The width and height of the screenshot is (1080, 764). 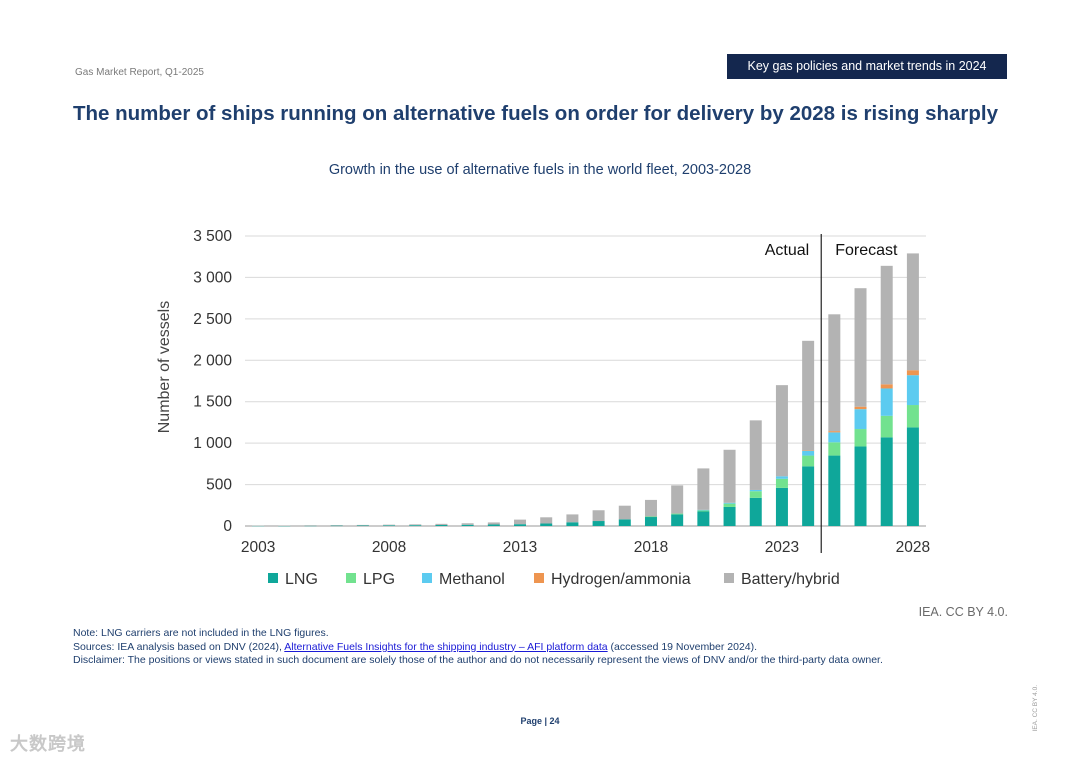 What do you see at coordinates (860, 438) in the screenshot?
I see `bar-lpg-2026` at bounding box center [860, 438].